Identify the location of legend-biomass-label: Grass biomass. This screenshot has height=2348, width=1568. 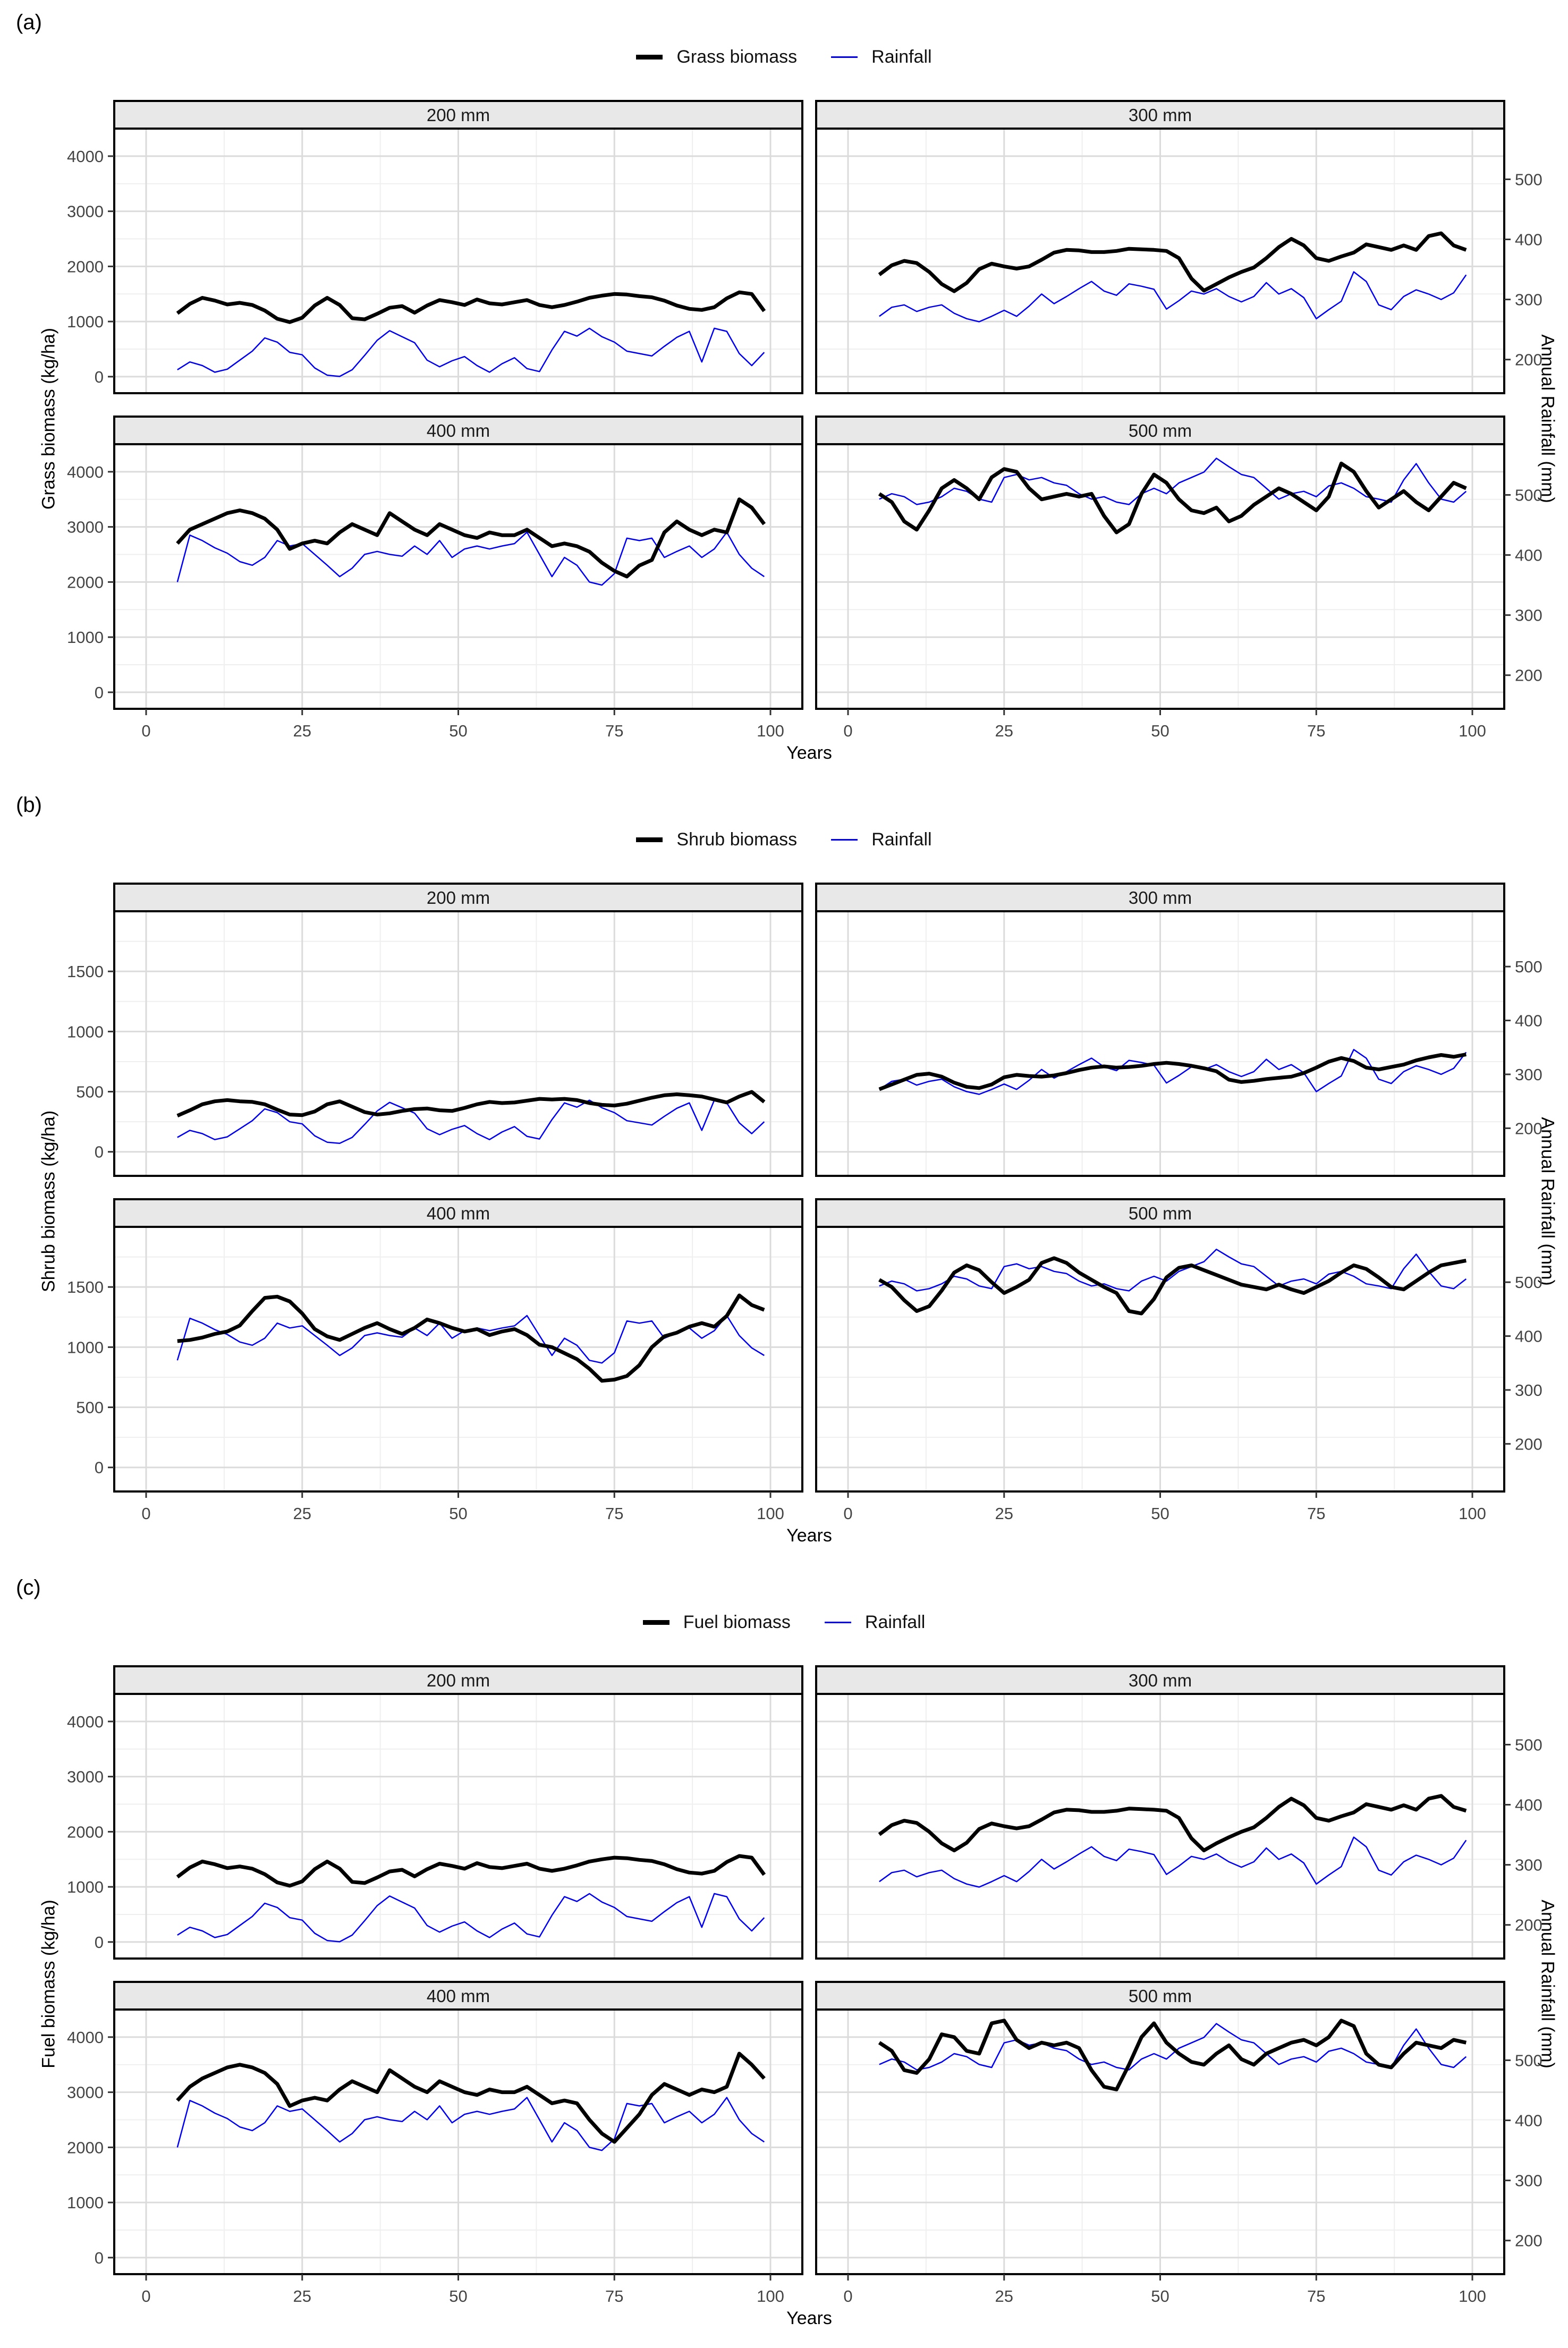
(737, 57).